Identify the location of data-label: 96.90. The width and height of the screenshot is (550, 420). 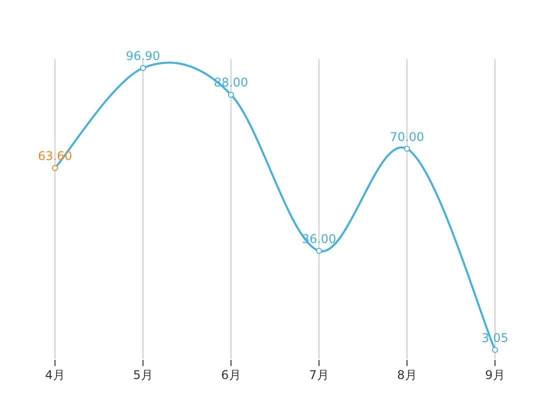
(143, 56).